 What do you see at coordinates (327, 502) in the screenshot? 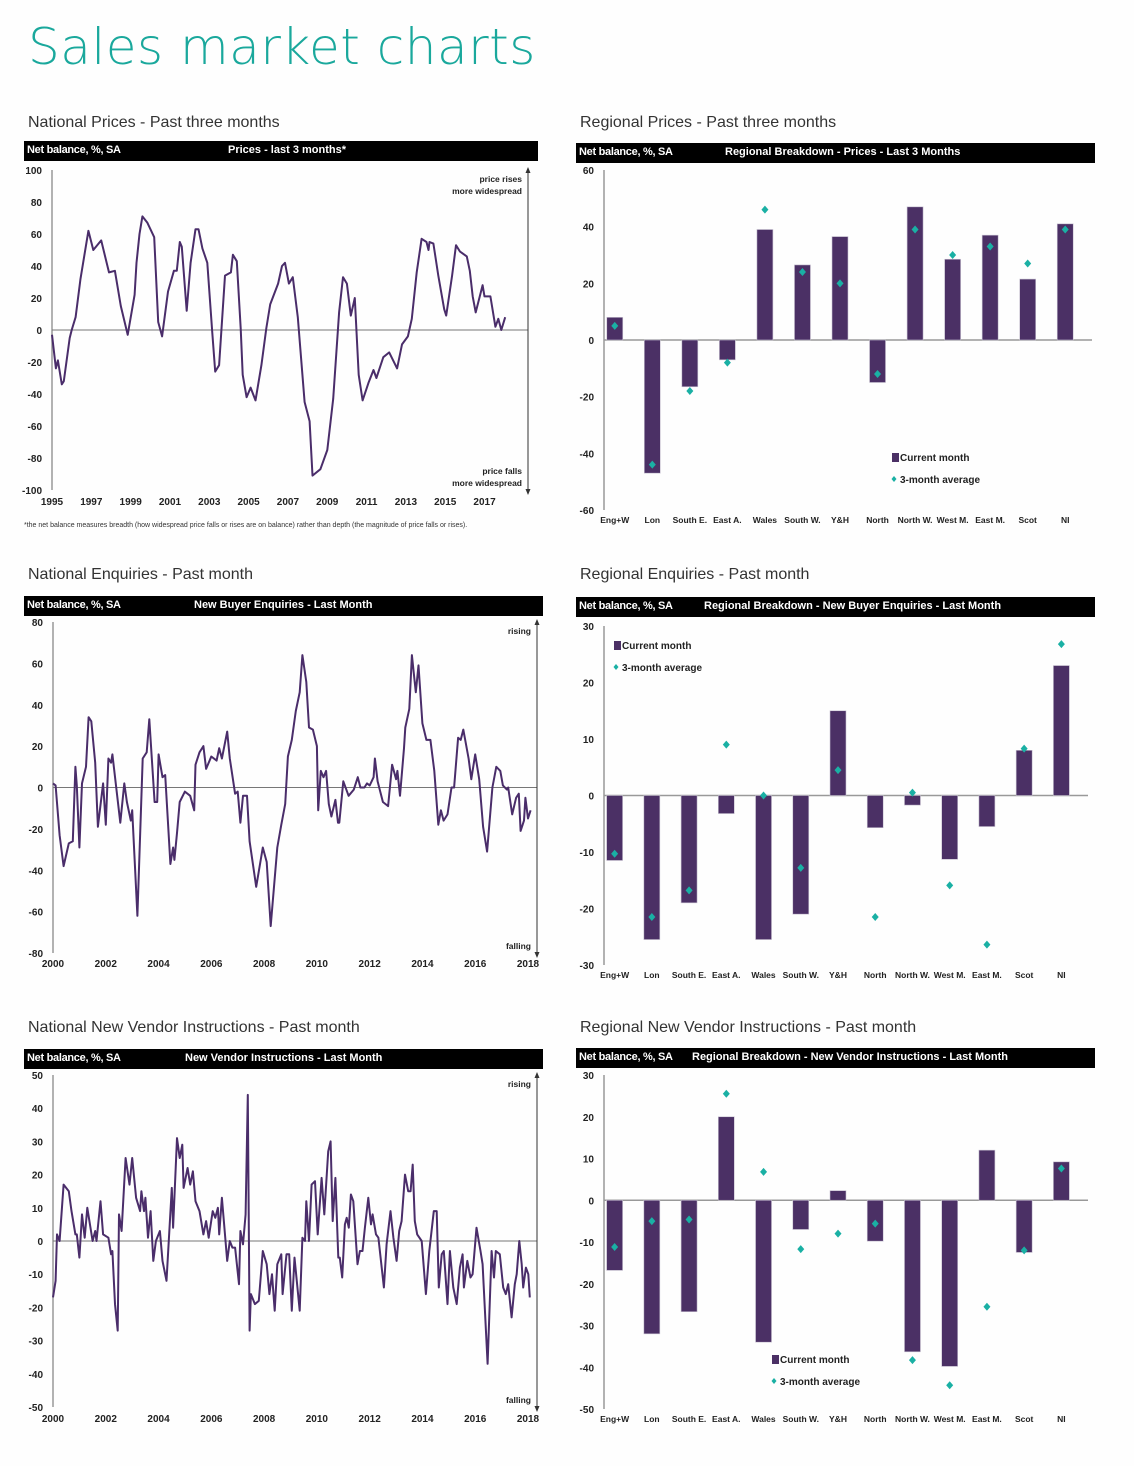
I see `x-tick-label: 2009` at bounding box center [327, 502].